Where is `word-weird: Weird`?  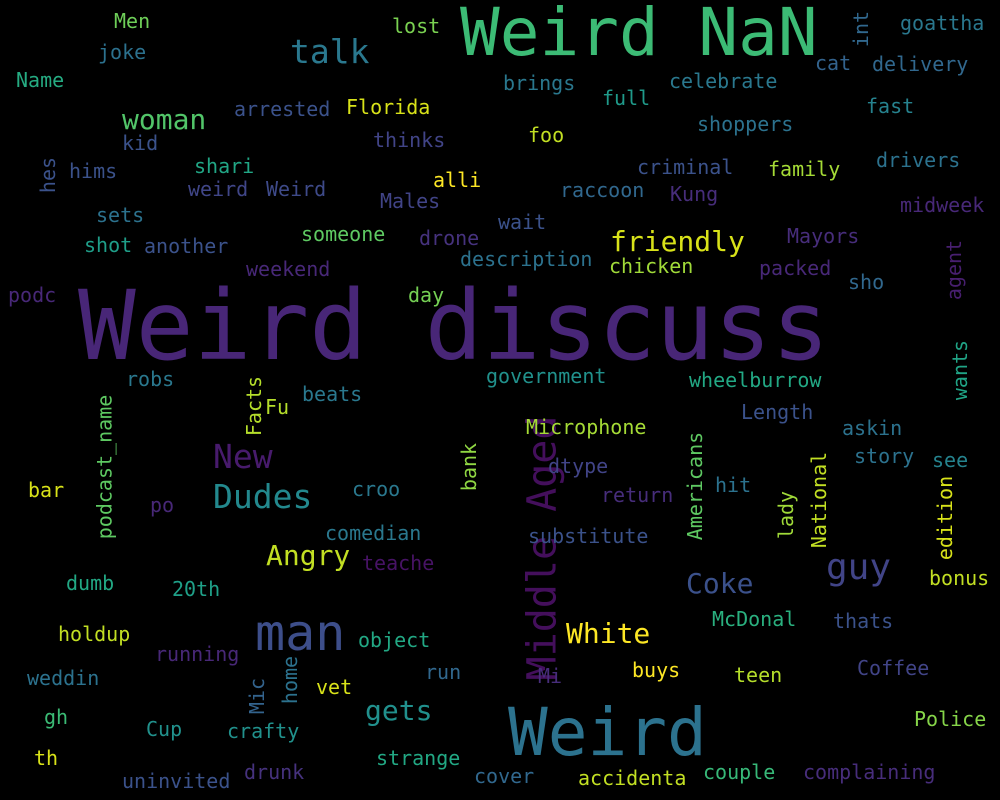
word-weird: Weird is located at coordinates (607, 732).